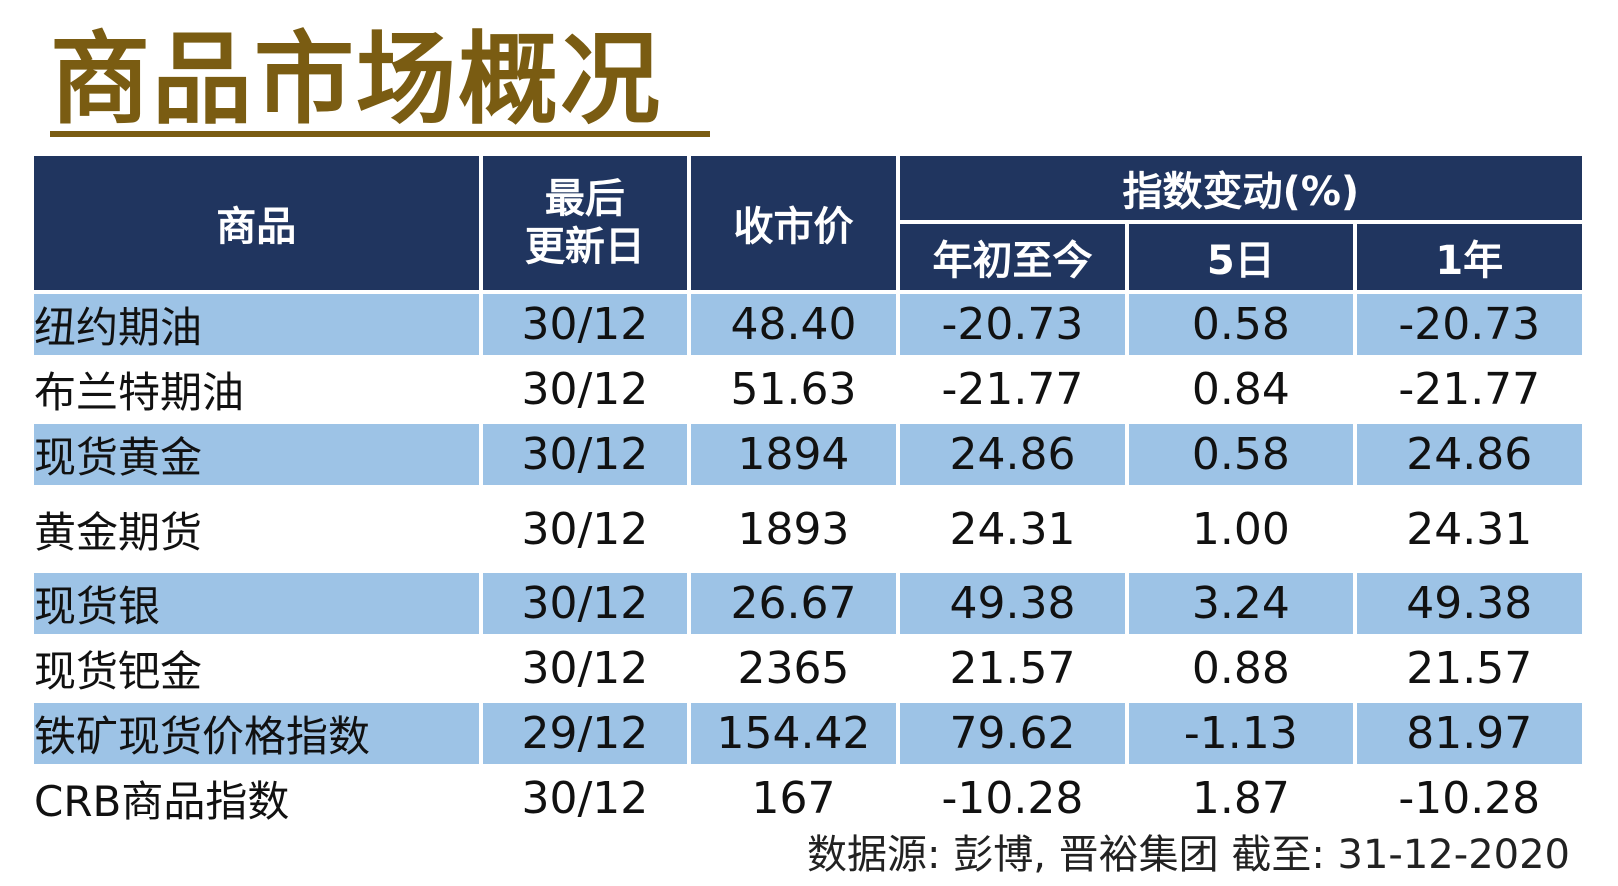 This screenshot has height=886, width=1618. What do you see at coordinates (1012, 603) in the screenshot?
I see `ytd-change: 49.38` at bounding box center [1012, 603].